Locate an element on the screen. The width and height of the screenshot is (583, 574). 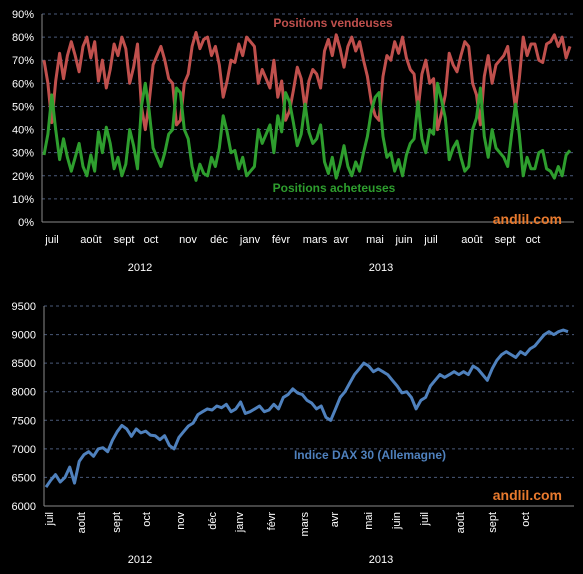
y-tick-label: 8000 is located at coordinates (24, 393).